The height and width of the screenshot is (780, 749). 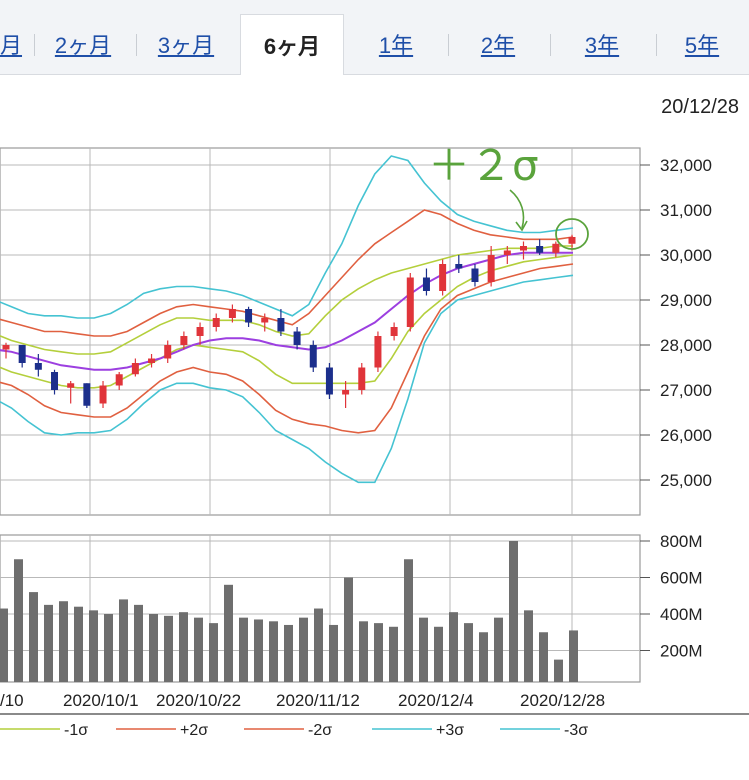 I want to click on legend-label: -3σ, so click(x=576, y=730).